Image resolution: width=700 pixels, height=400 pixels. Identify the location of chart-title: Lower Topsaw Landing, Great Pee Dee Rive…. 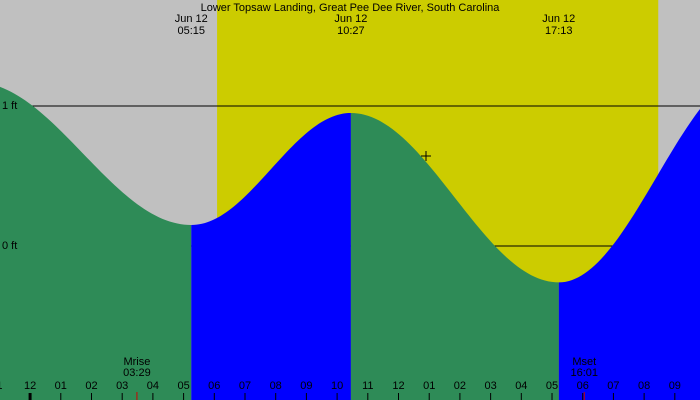
(351, 8).